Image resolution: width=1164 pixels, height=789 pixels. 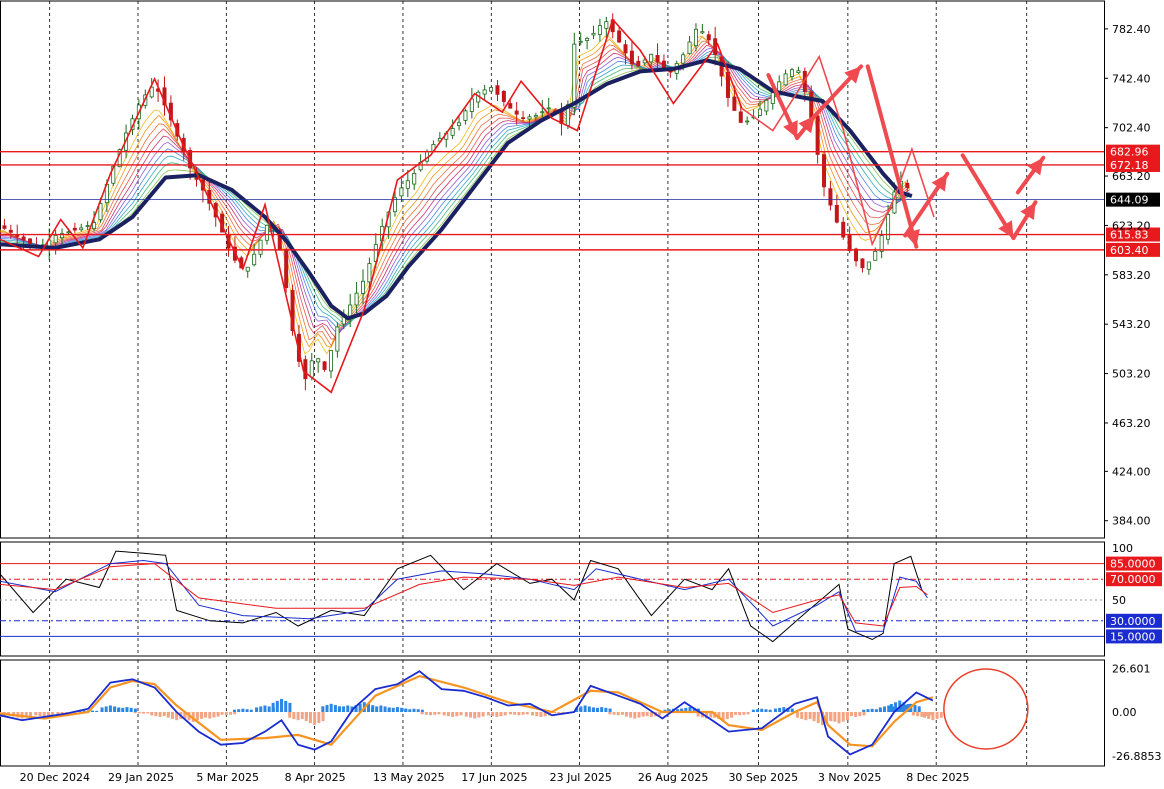 I want to click on level-label-box, so click(x=1133, y=249).